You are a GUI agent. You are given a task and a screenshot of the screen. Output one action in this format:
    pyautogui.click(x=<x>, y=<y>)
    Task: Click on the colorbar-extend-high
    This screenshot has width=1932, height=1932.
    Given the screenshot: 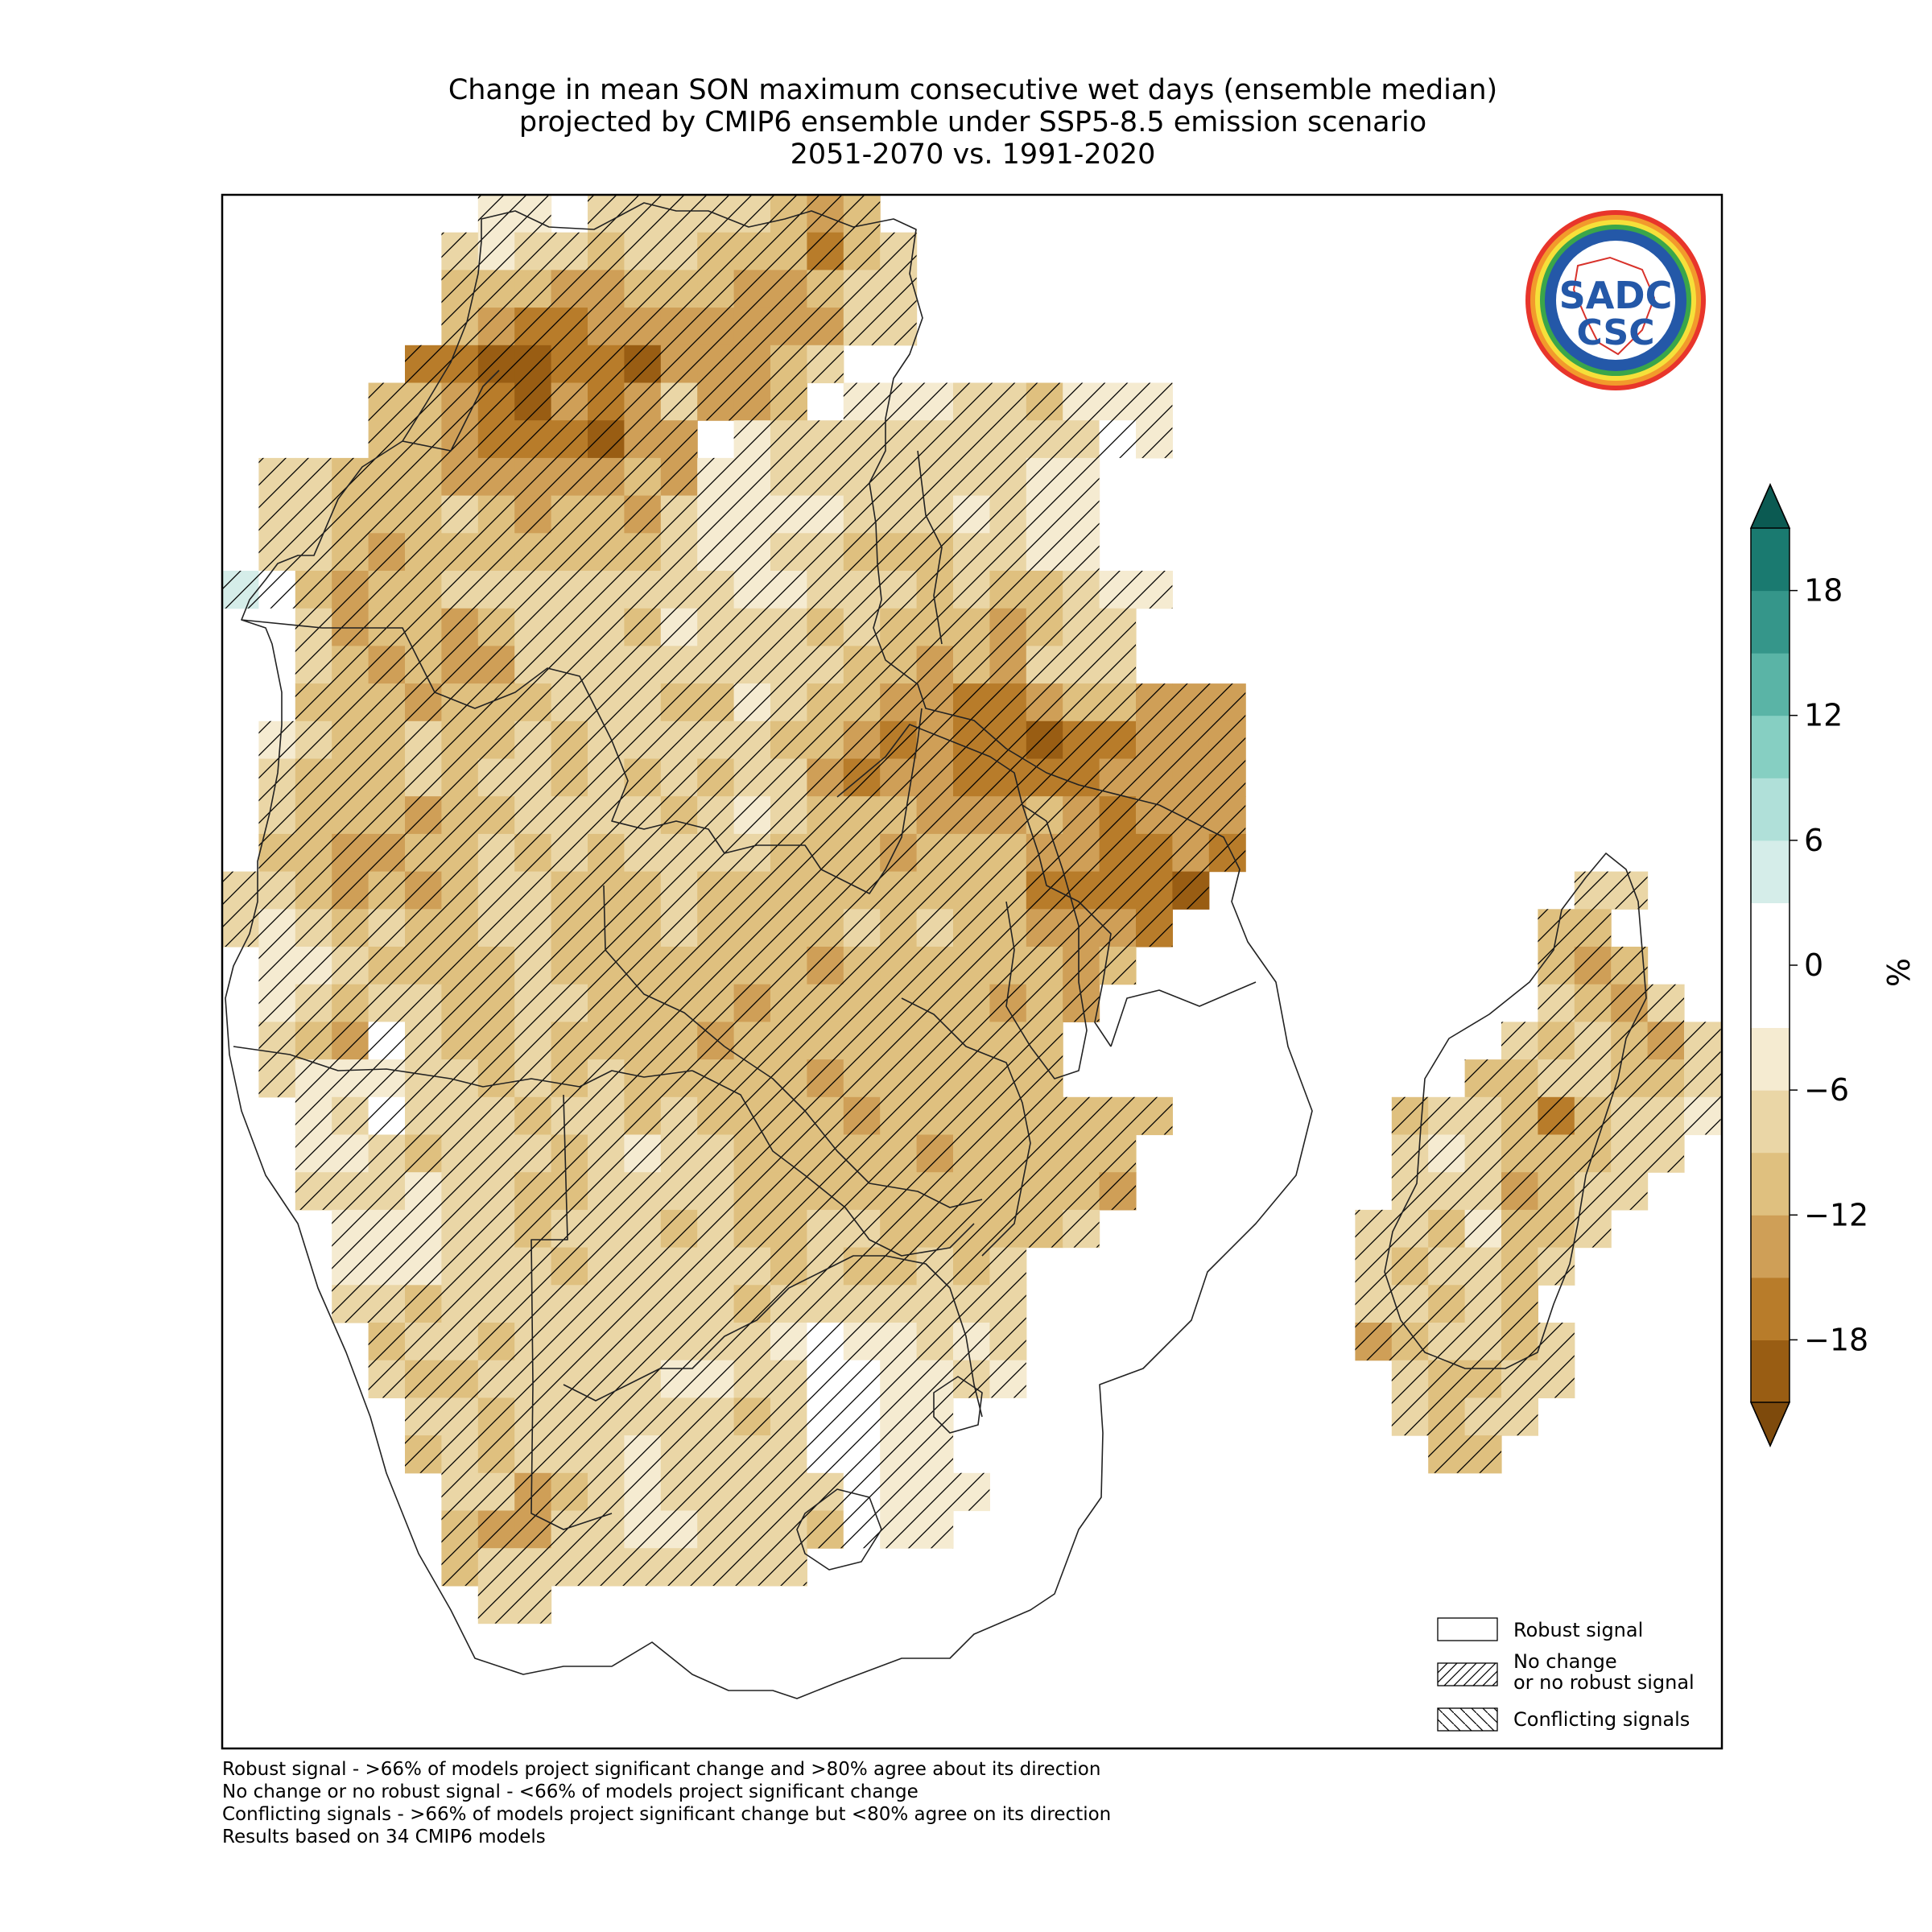 What is the action you would take?
    pyautogui.click(x=1770, y=506)
    